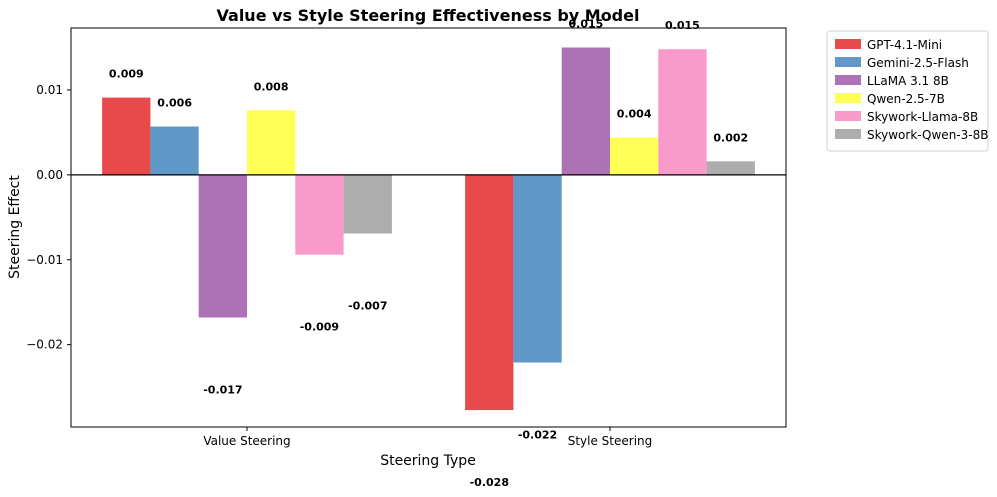 This screenshot has width=997, height=497. Describe the element at coordinates (49, 175) in the screenshot. I see `y-tick-label: 0.00` at that location.